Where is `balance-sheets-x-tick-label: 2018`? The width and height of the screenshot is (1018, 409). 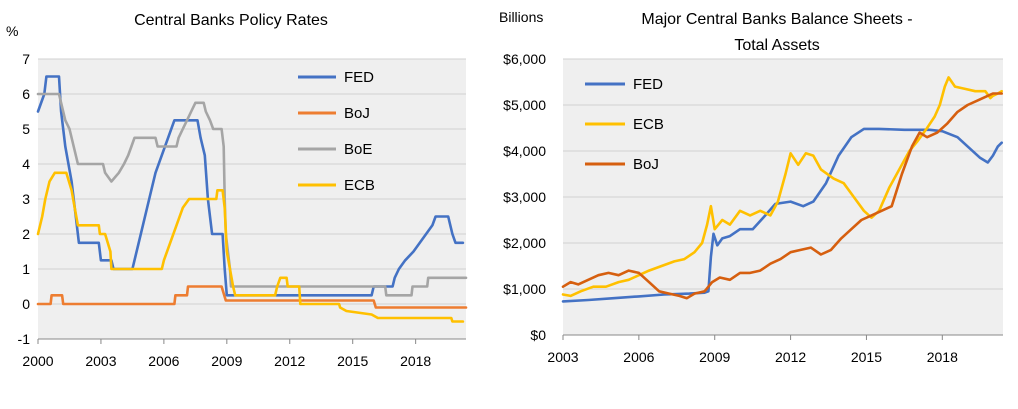 balance-sheets-x-tick-label: 2018 is located at coordinates (942, 357).